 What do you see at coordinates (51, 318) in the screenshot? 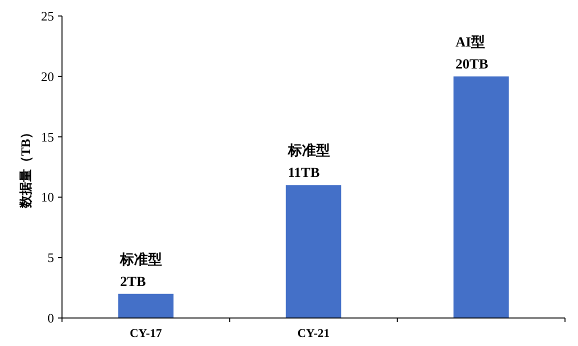
I see `y-tick-label: 0` at bounding box center [51, 318].